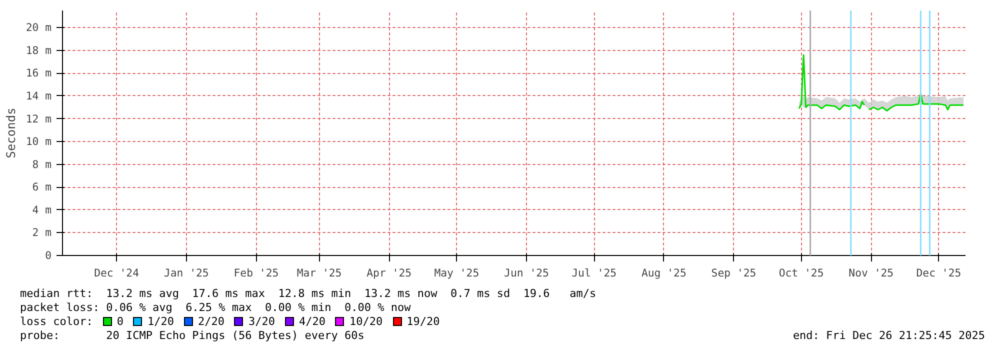 Image resolution: width=997 pixels, height=347 pixels. I want to click on x-tick-label: Jul '25, so click(594, 273).